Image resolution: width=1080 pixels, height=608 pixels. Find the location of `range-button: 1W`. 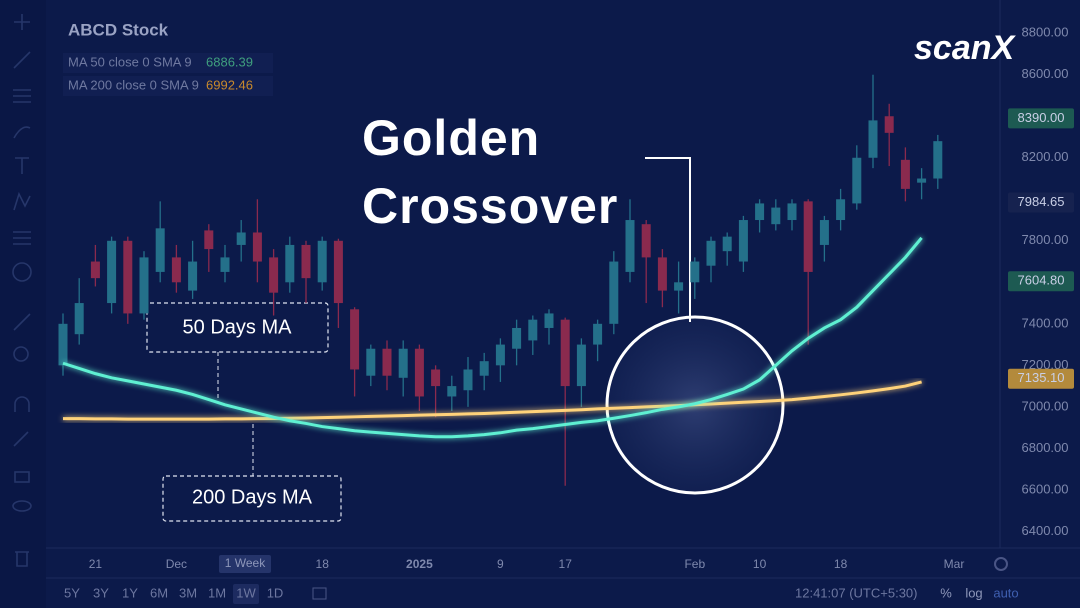

range-button: 1W is located at coordinates (246, 592).